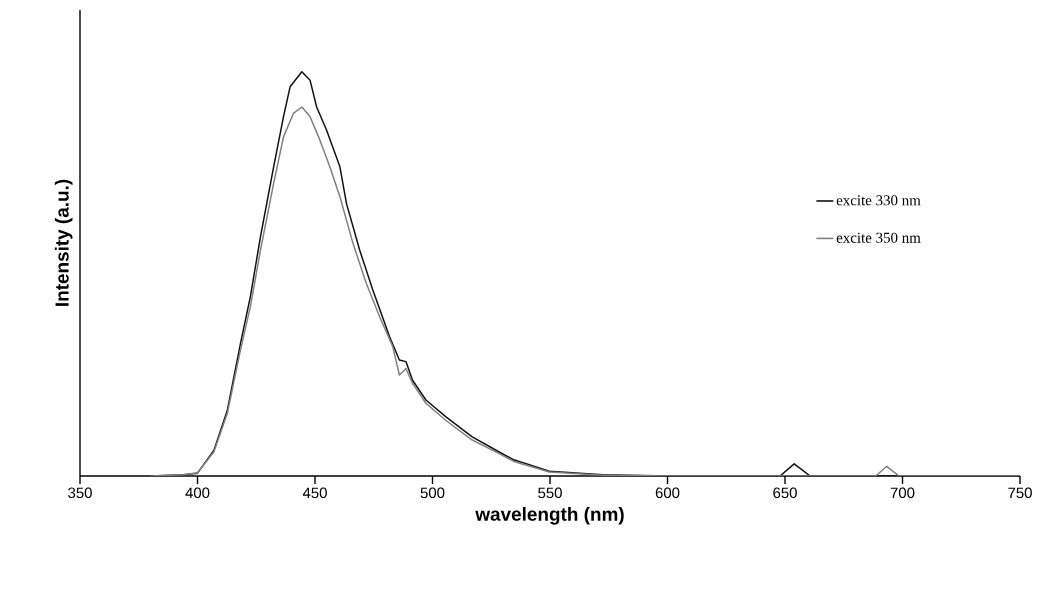 The image size is (1047, 589). What do you see at coordinates (878, 237) in the screenshot?
I see `legend-label: excite 350 nm` at bounding box center [878, 237].